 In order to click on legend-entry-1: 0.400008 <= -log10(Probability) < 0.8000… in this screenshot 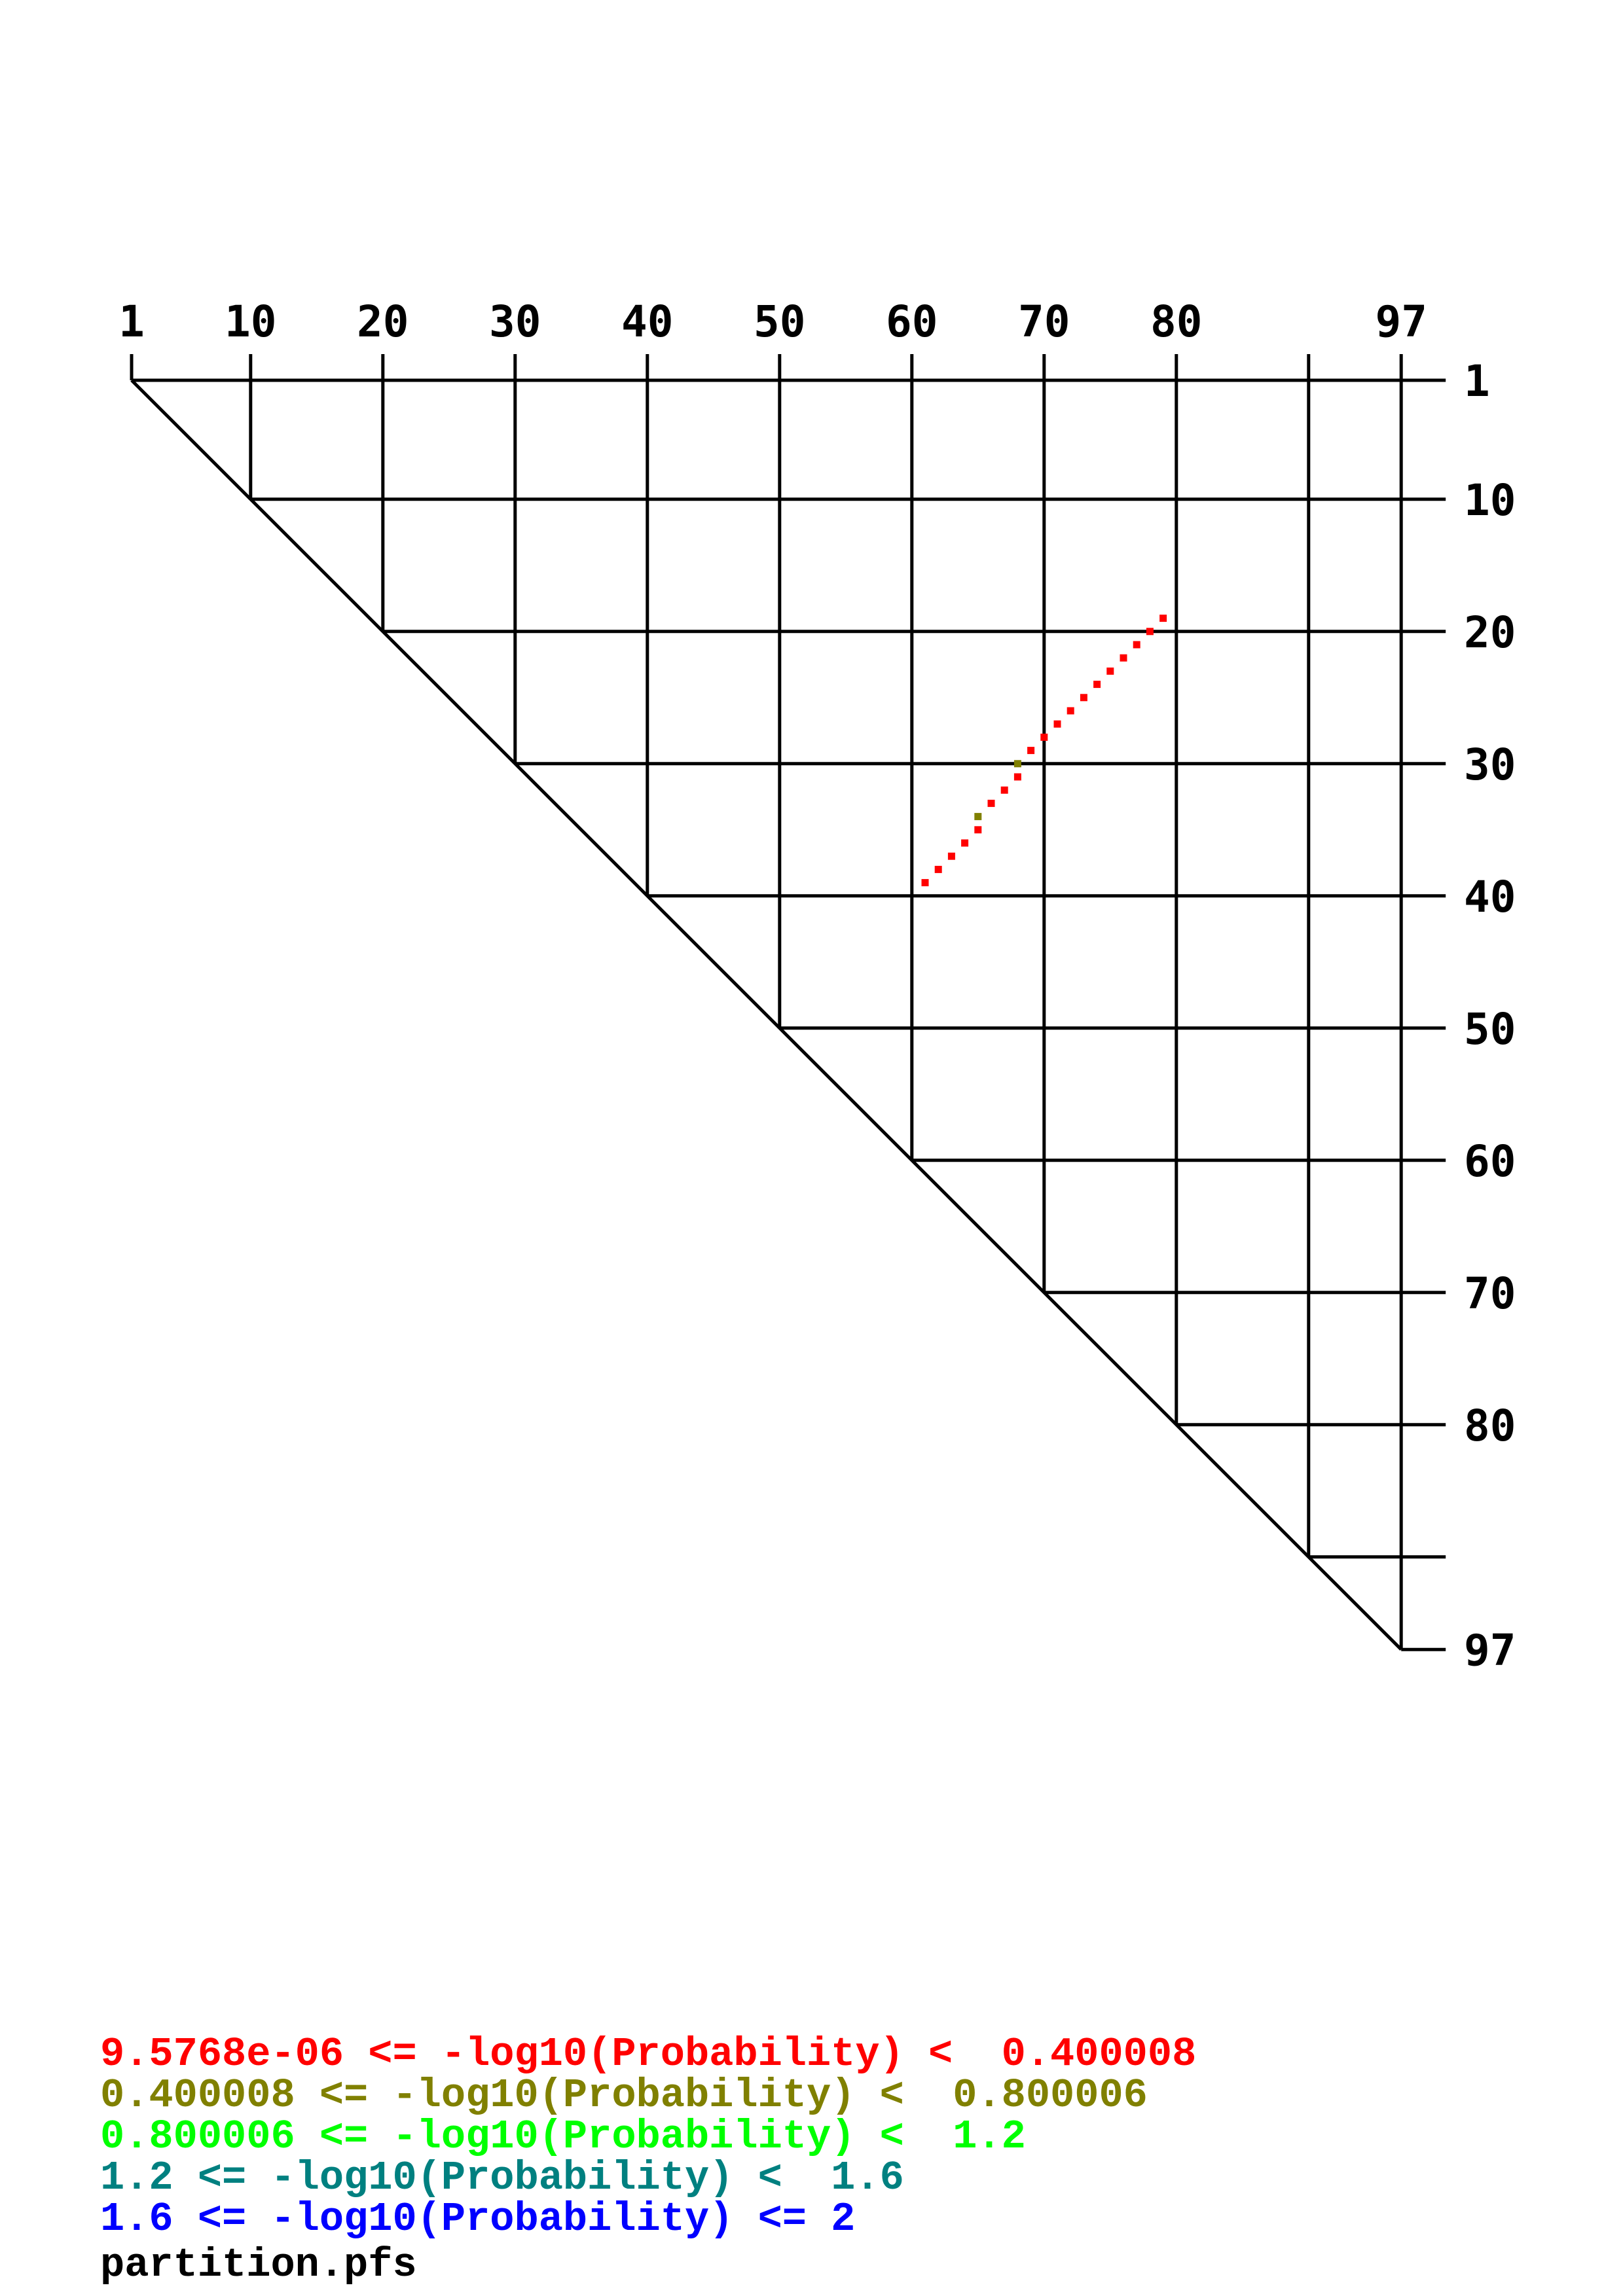, I will do `click(624, 2095)`.